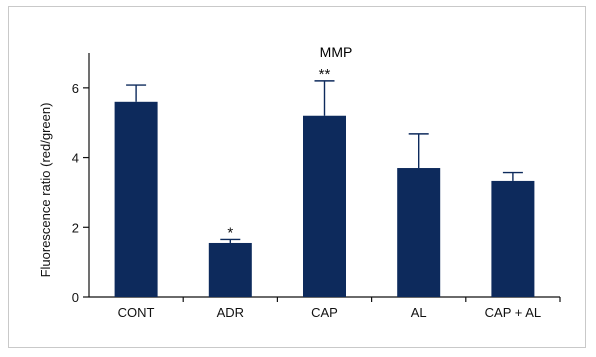 The width and height of the screenshot is (596, 357). What do you see at coordinates (45, 190) in the screenshot?
I see `y-axis-title: Fluorescence ratio (red/green)` at bounding box center [45, 190].